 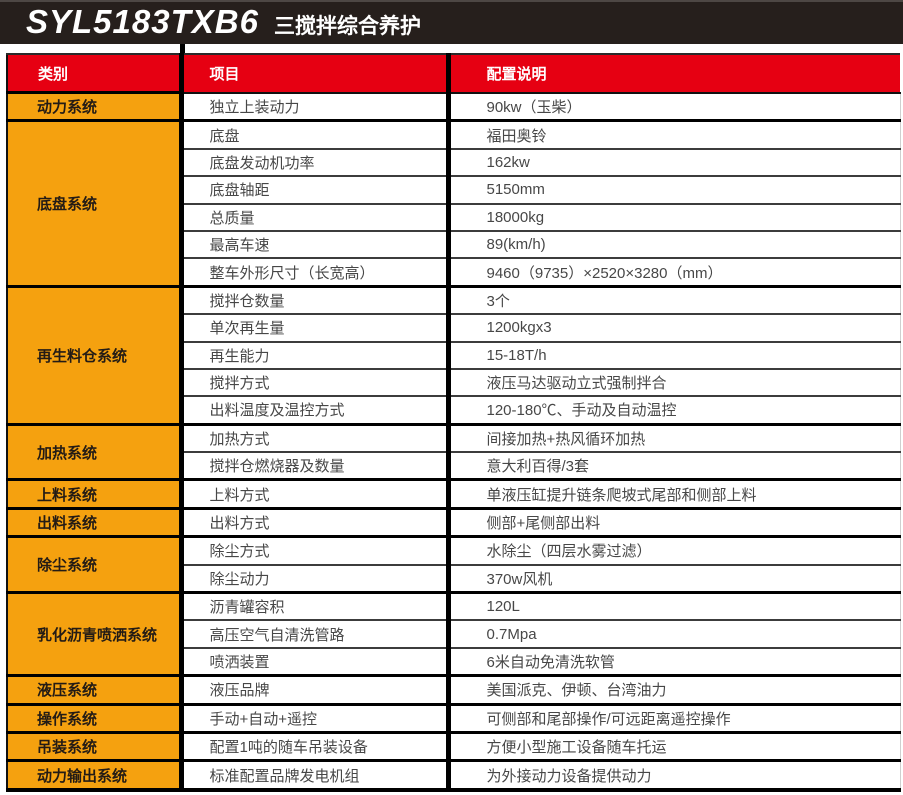 What do you see at coordinates (313, 607) in the screenshot?
I see `item-cell: 沥青罐容积` at bounding box center [313, 607].